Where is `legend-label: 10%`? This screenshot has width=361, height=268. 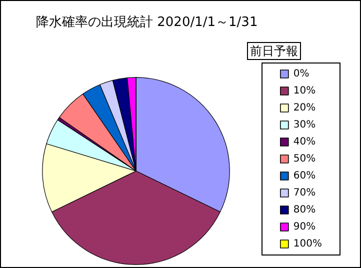
legend-label: 10% is located at coordinates (304, 91).